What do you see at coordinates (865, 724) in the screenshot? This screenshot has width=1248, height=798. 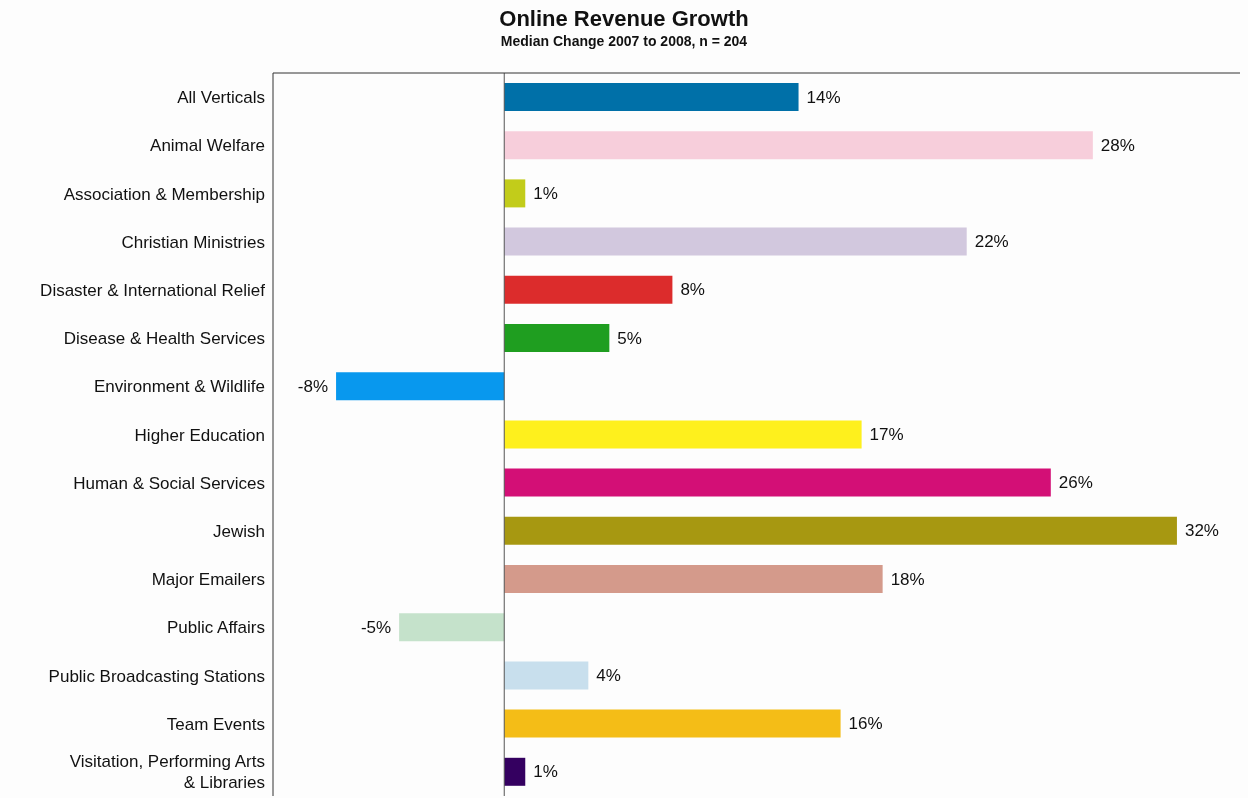 I see `data-label: 16%` at bounding box center [865, 724].